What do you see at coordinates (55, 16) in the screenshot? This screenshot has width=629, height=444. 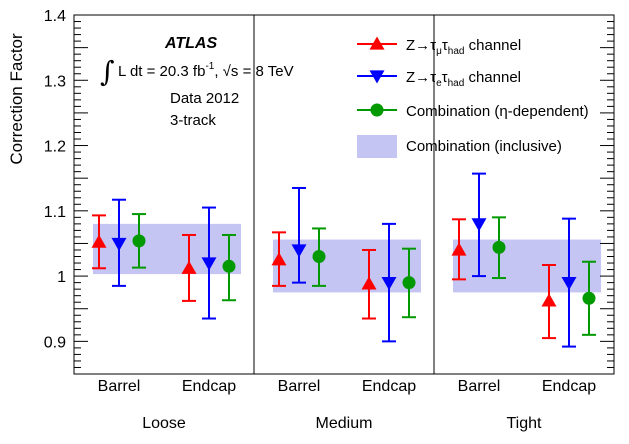 I see `y-tick-label: 1.4` at bounding box center [55, 16].